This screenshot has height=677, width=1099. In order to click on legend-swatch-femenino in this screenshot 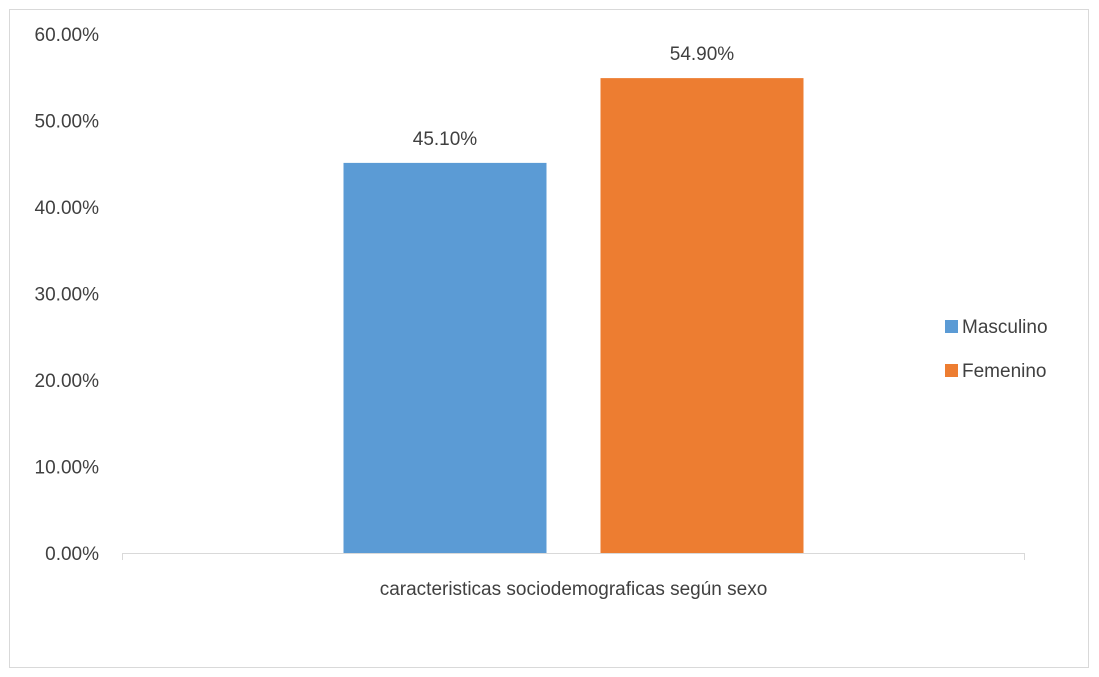, I will do `click(951, 370)`.